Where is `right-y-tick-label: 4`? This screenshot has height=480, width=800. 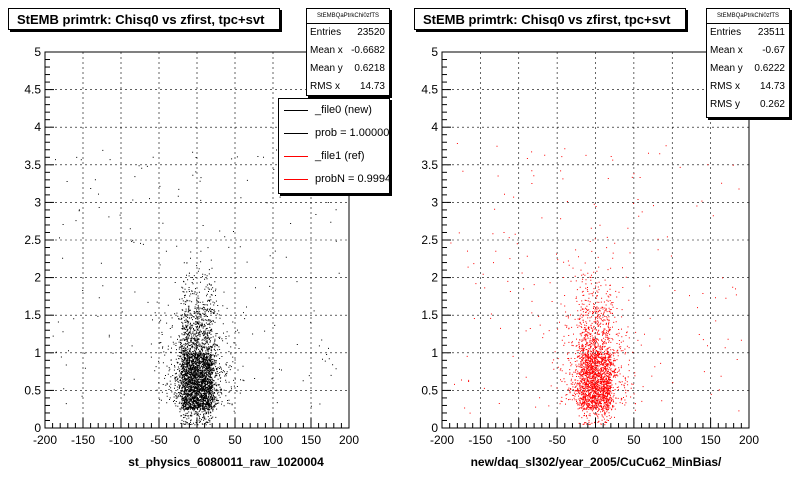
right-y-tick-label: 4 is located at coordinates (434, 127).